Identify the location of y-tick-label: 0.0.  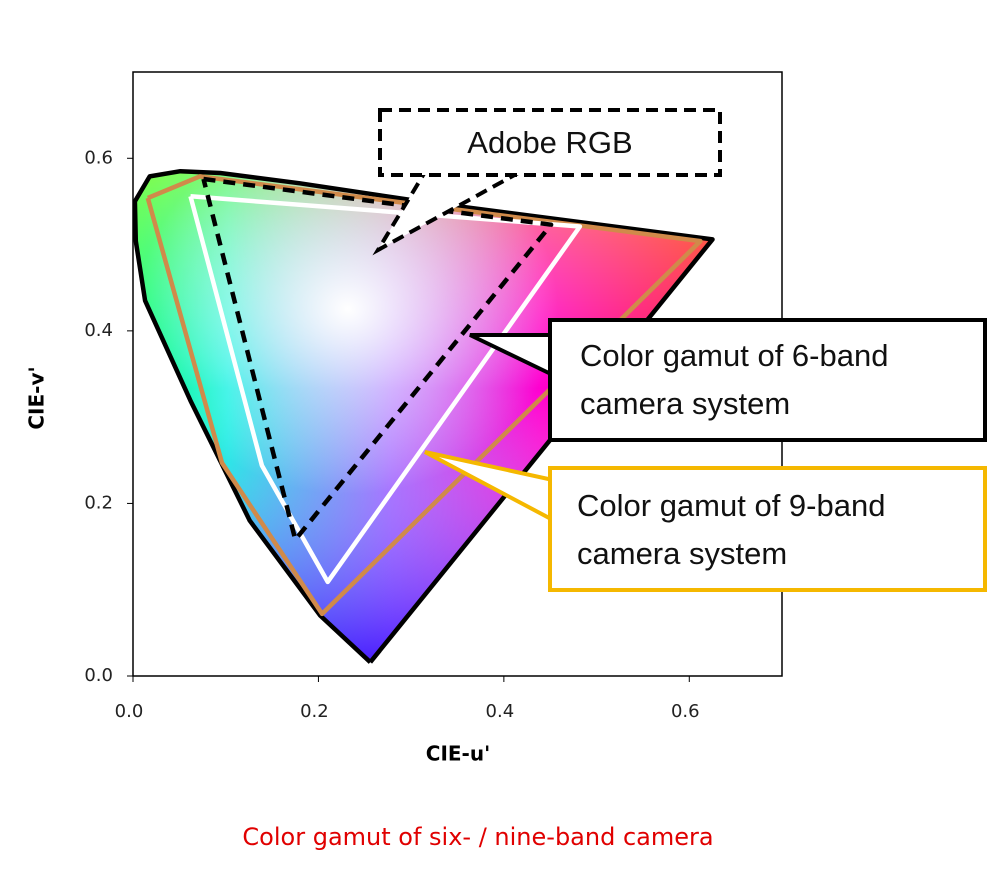
(98, 675).